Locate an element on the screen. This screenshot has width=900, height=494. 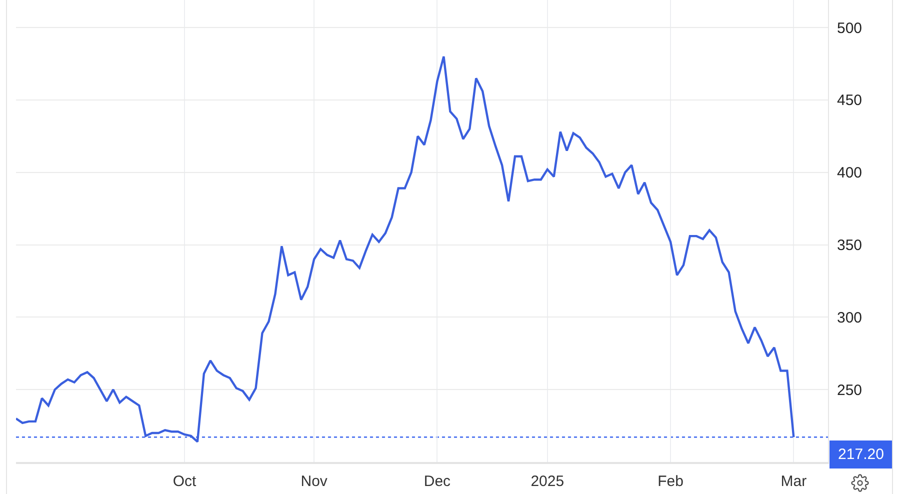
x-tick-label: 2025 is located at coordinates (547, 481).